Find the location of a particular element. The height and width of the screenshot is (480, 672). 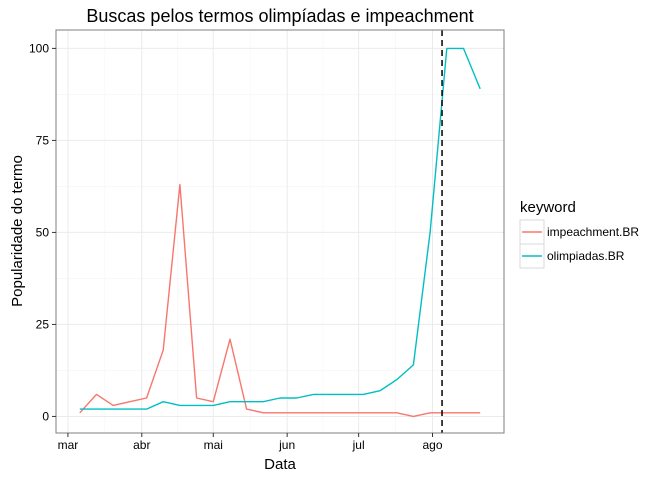

legend-label: impeachment.BR is located at coordinates (593, 232).